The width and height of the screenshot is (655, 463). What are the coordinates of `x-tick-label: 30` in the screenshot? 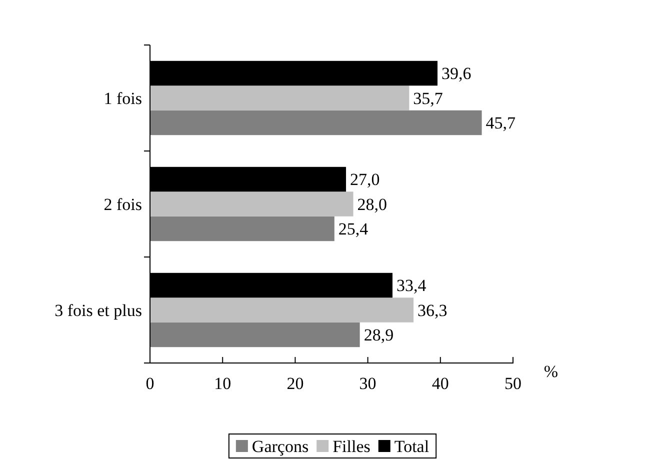 It's located at (367, 384).